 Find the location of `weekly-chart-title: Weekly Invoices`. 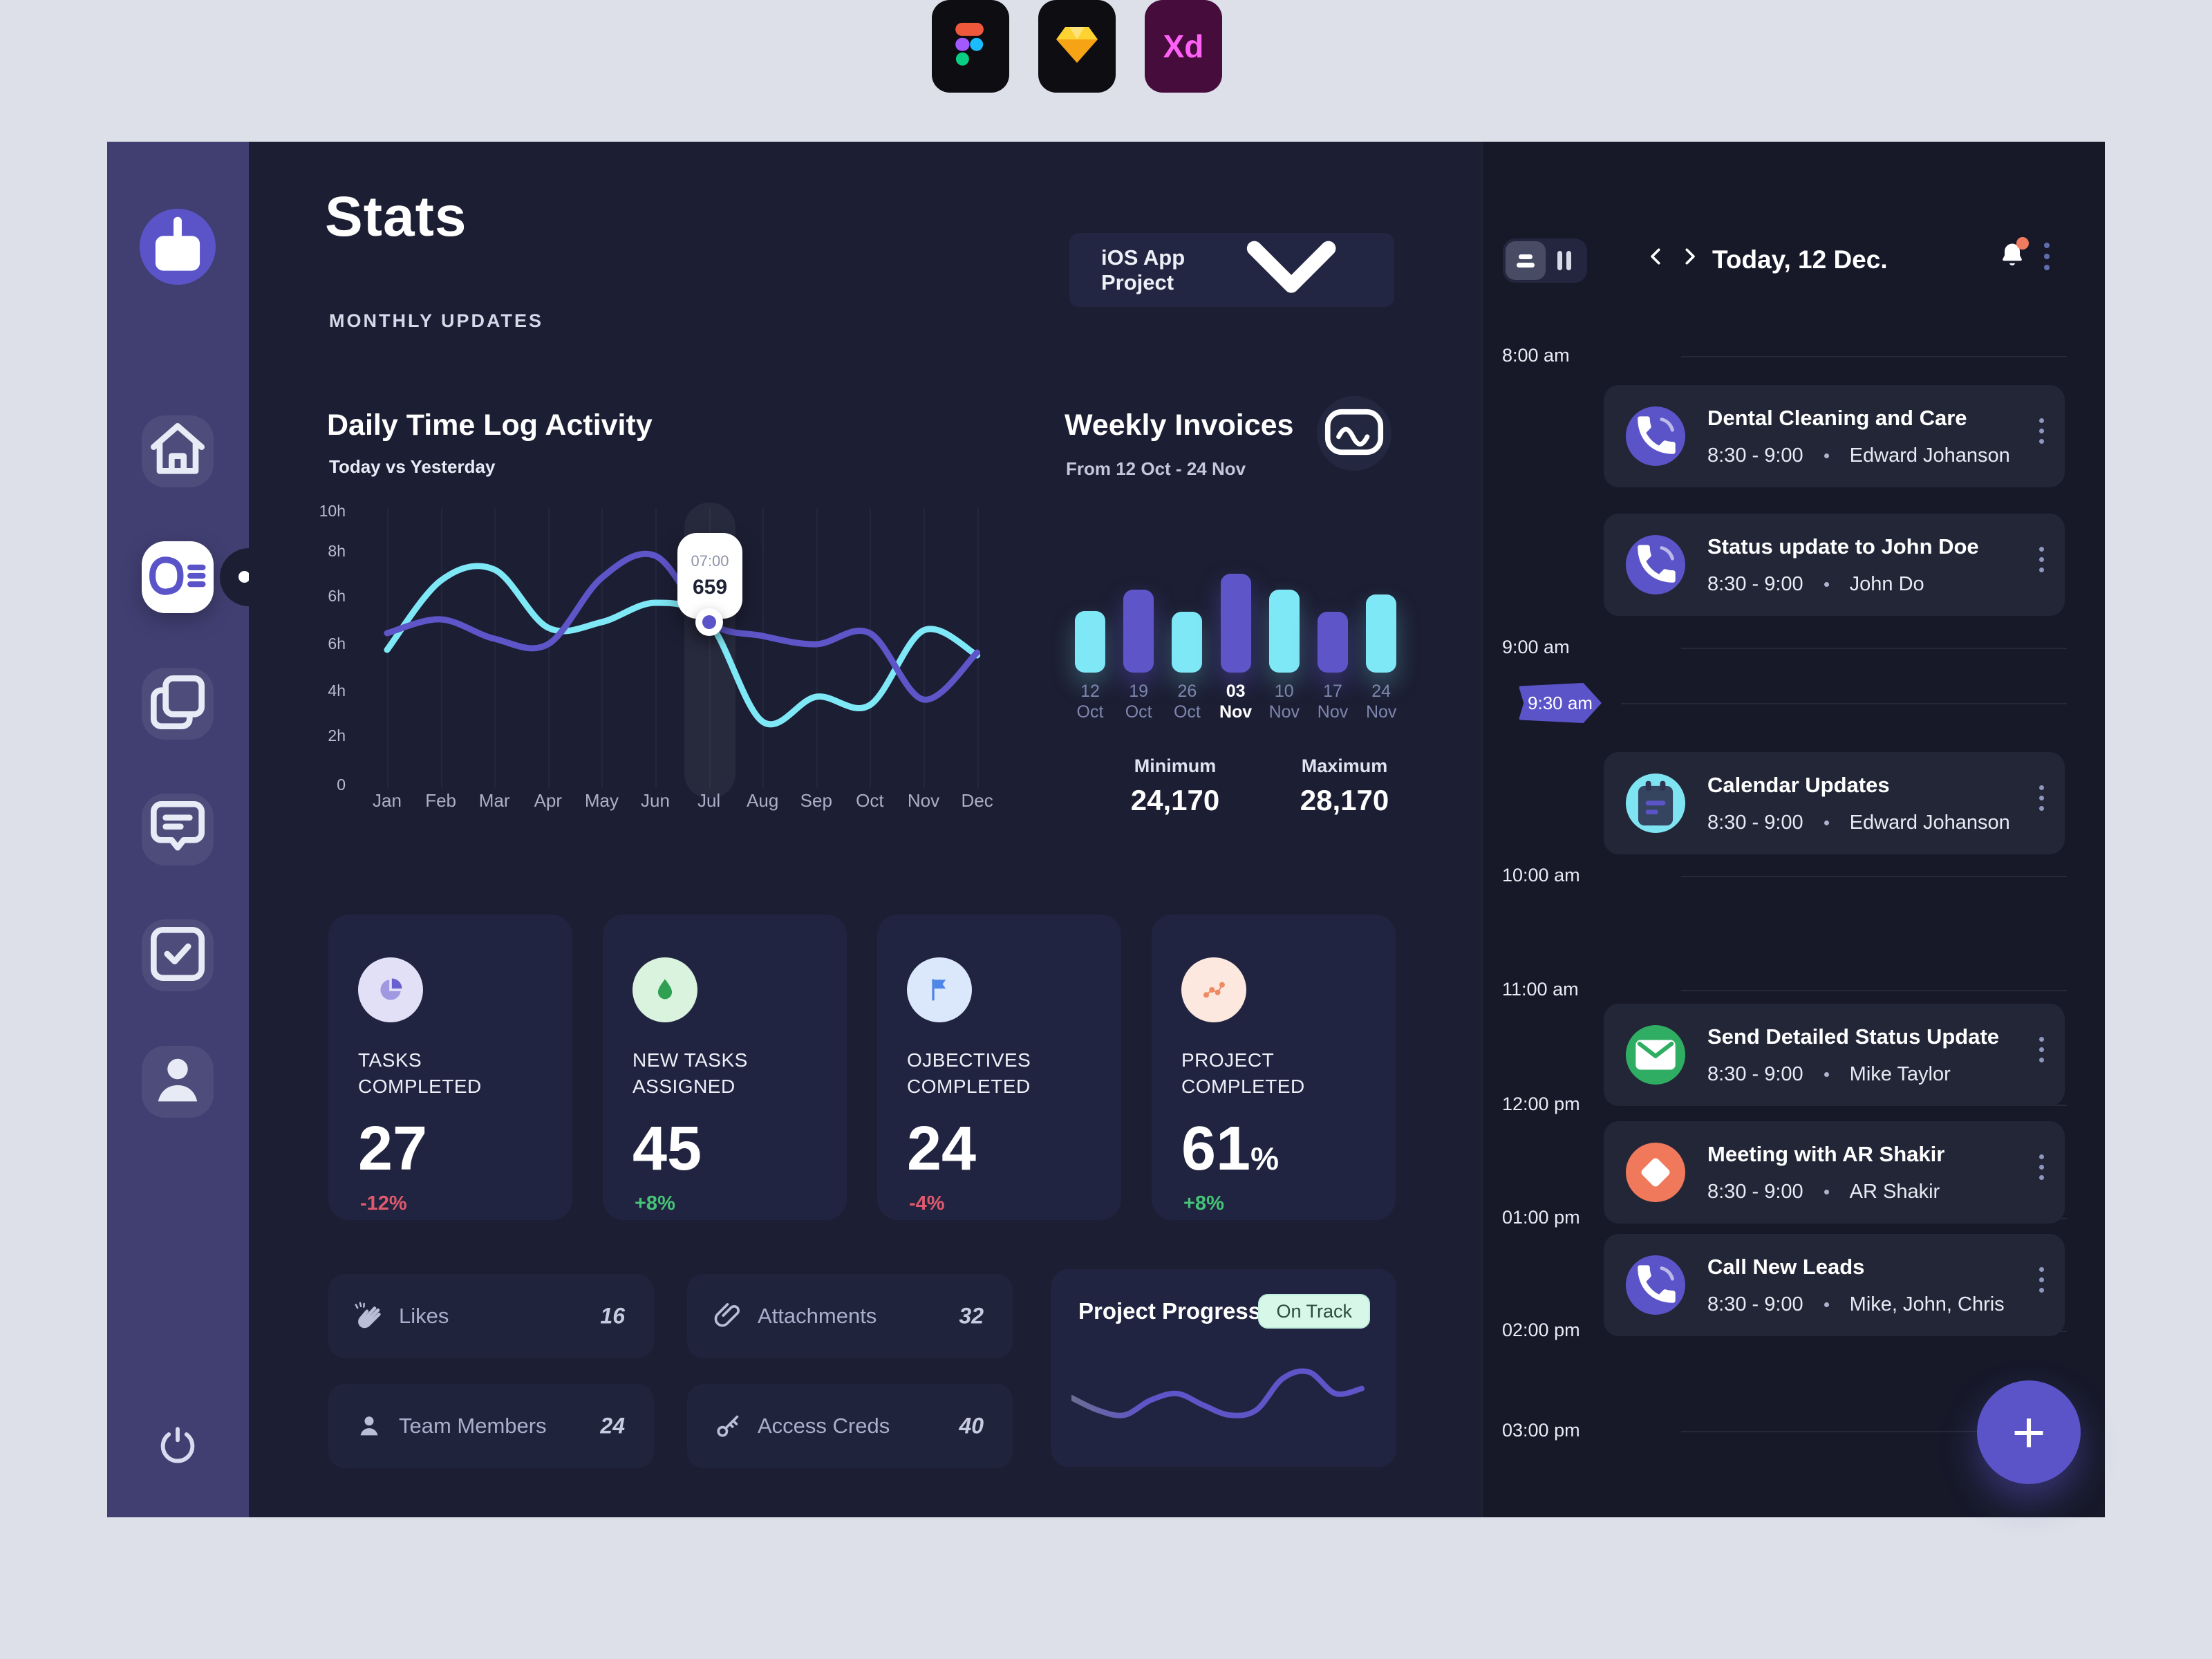

weekly-chart-title: Weekly Invoices is located at coordinates (1179, 426).